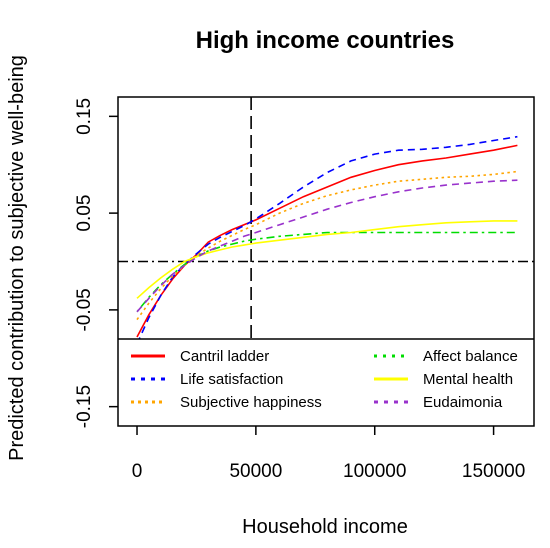 Image resolution: width=550 pixels, height=548 pixels. What do you see at coordinates (231, 379) in the screenshot?
I see `legend-label-life-satisfaction: Life satisfaction` at bounding box center [231, 379].